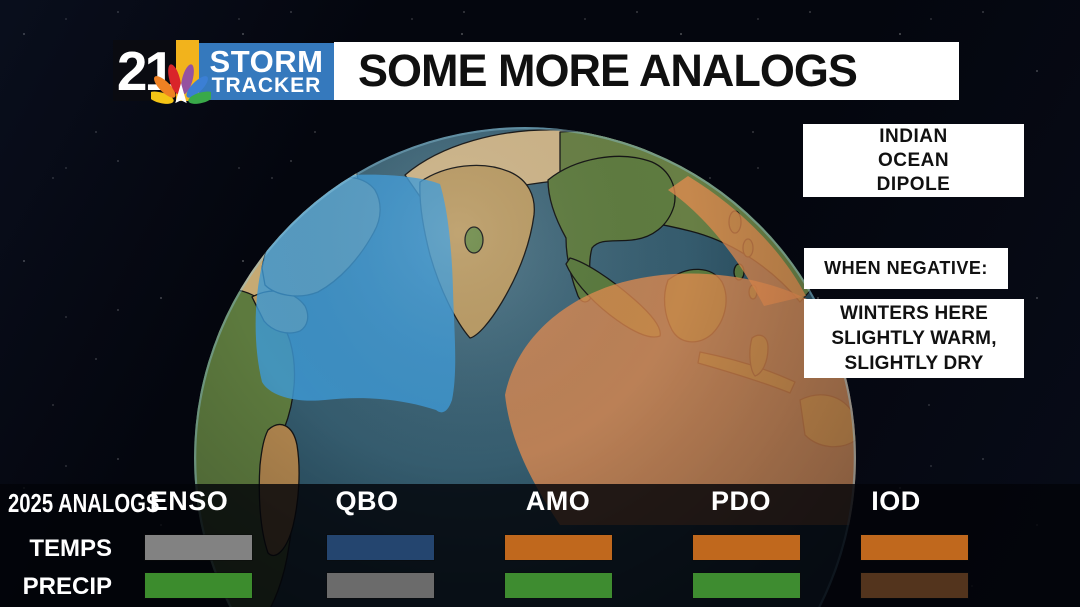 Image resolution: width=1080 pixels, height=607 pixels. I want to click on bar-qbo-temps, so click(380, 547).